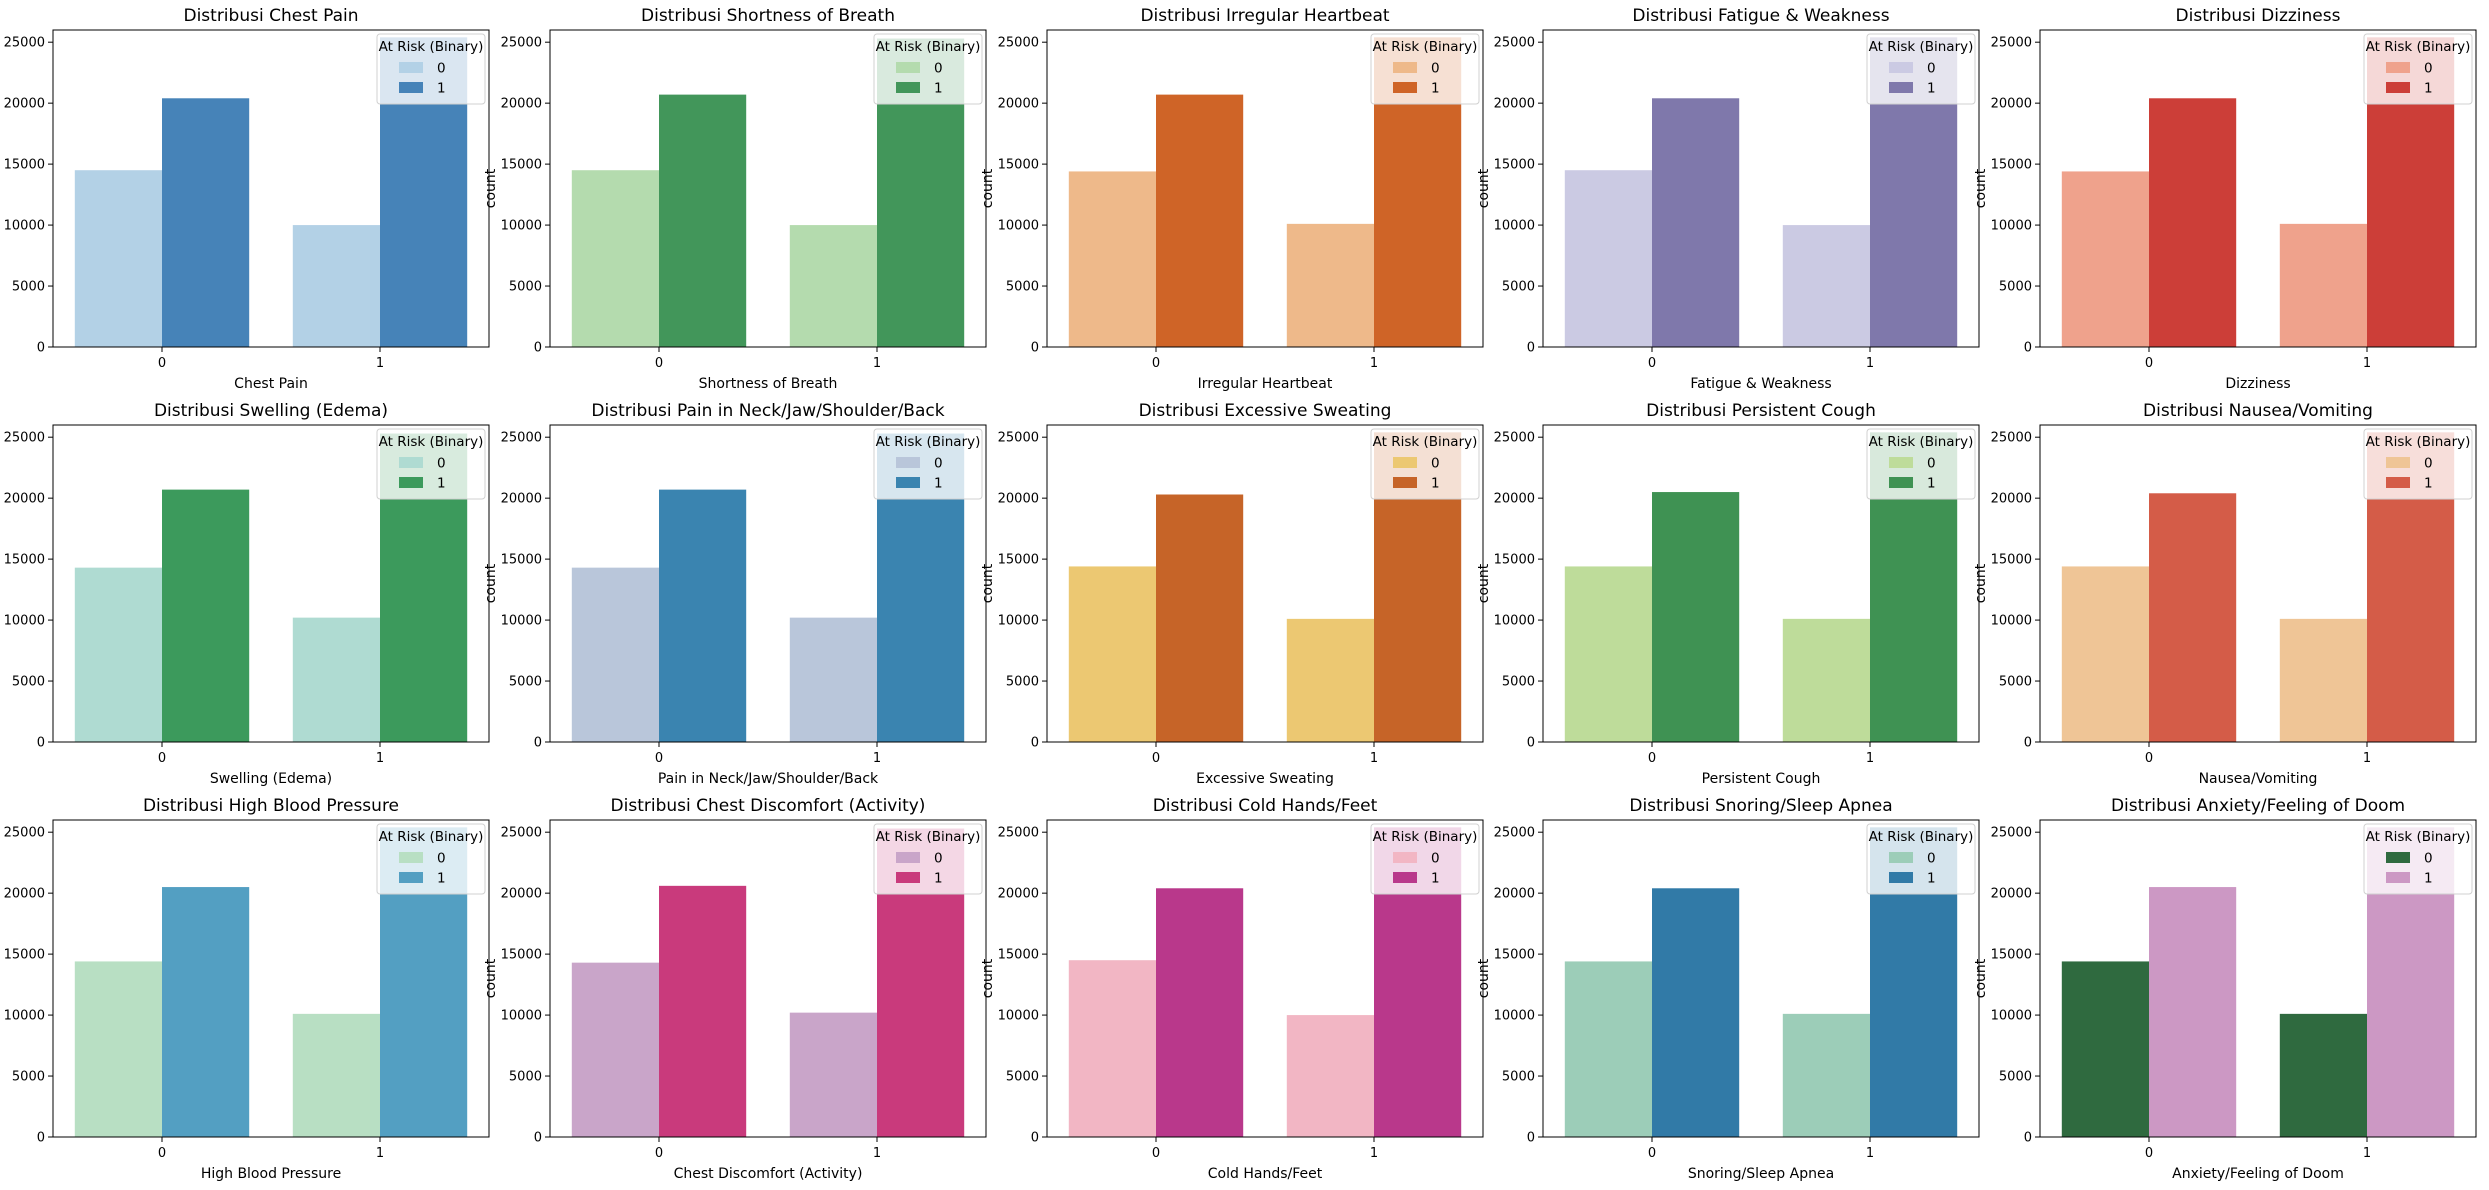 This screenshot has height=1190, width=2489. Describe the element at coordinates (1018, 499) in the screenshot. I see `chart-7-ytick-label: 20000` at that location.